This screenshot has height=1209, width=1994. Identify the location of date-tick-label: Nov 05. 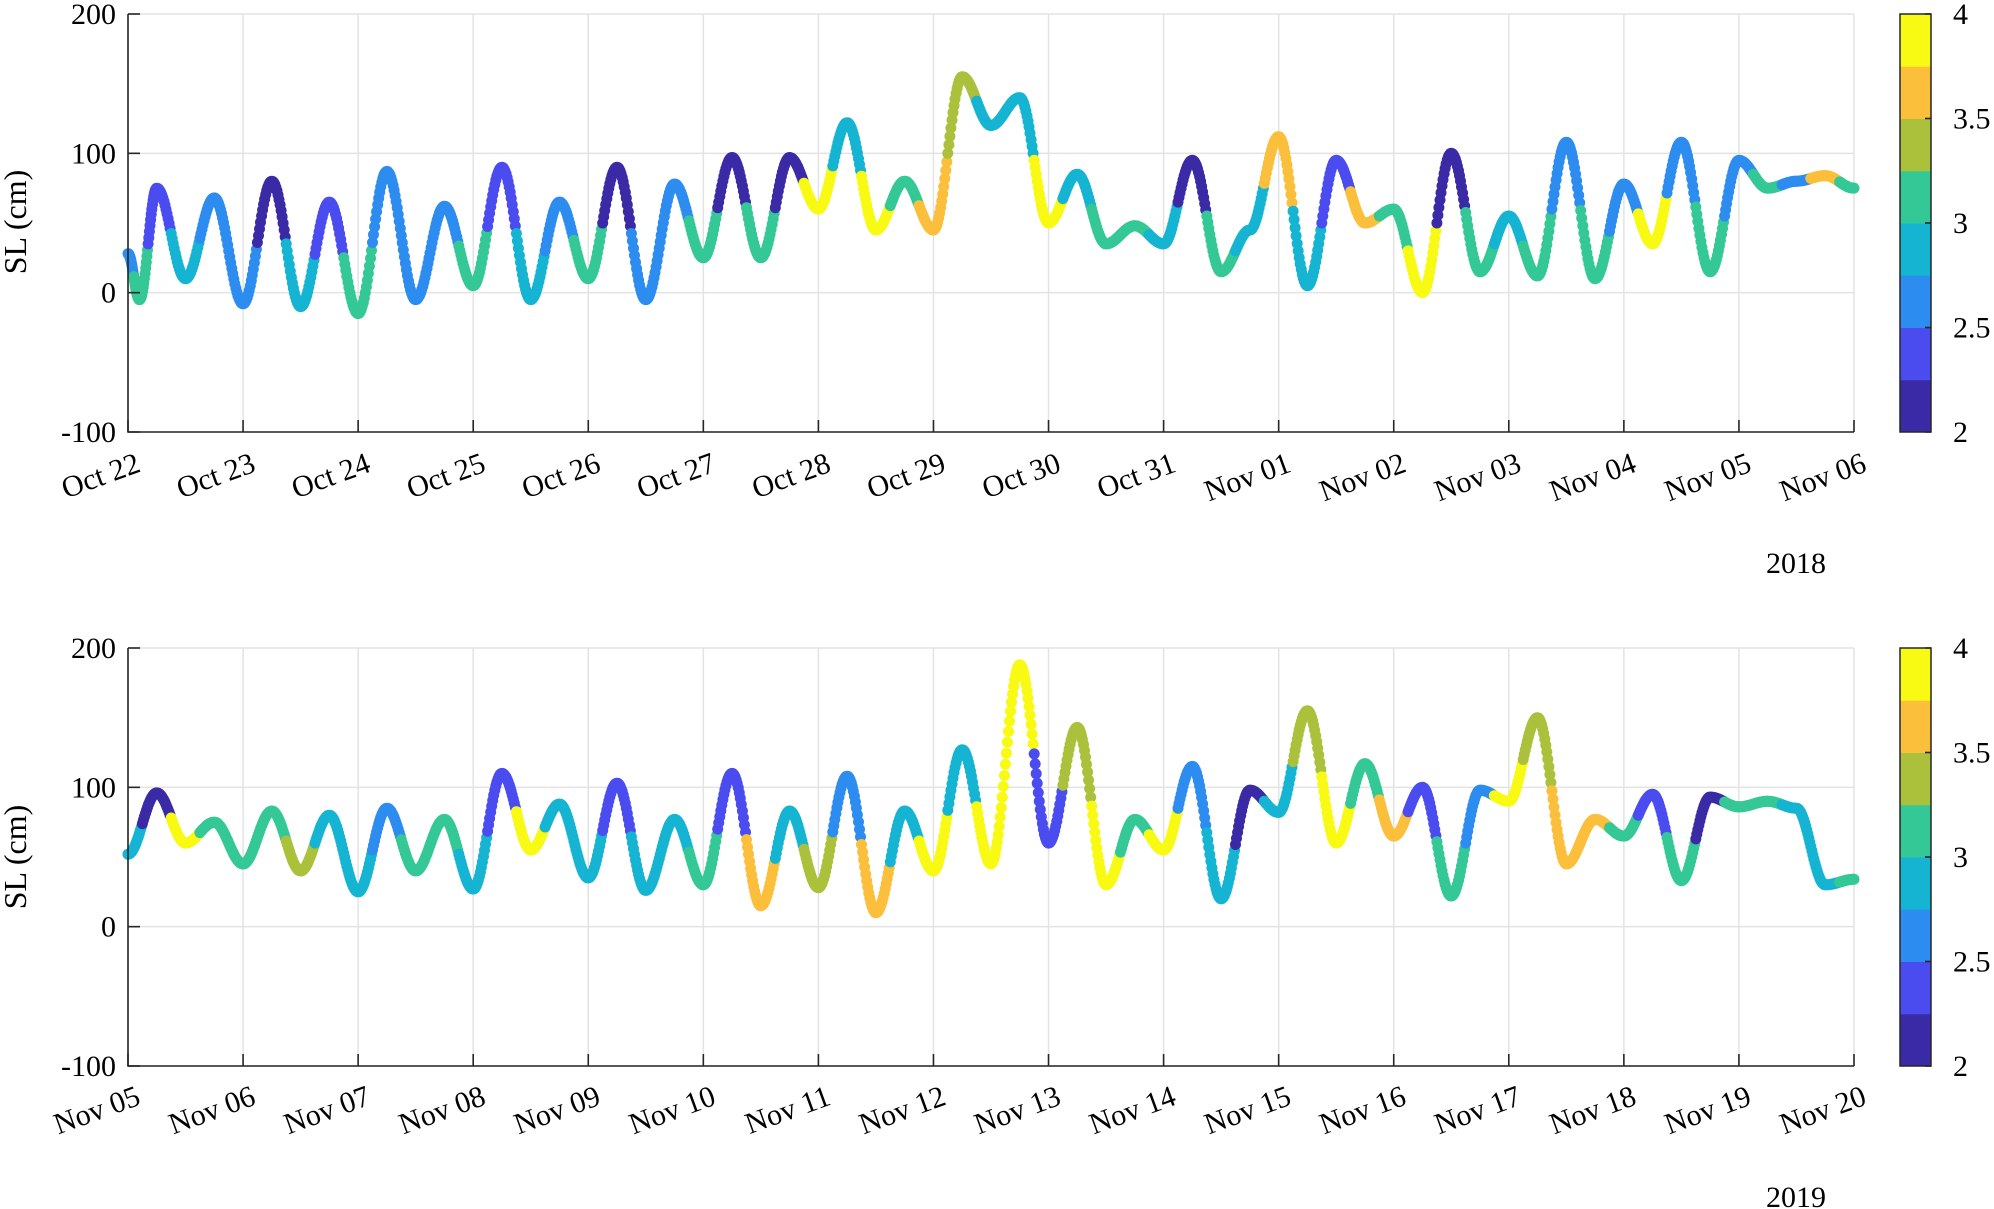
(1707, 478).